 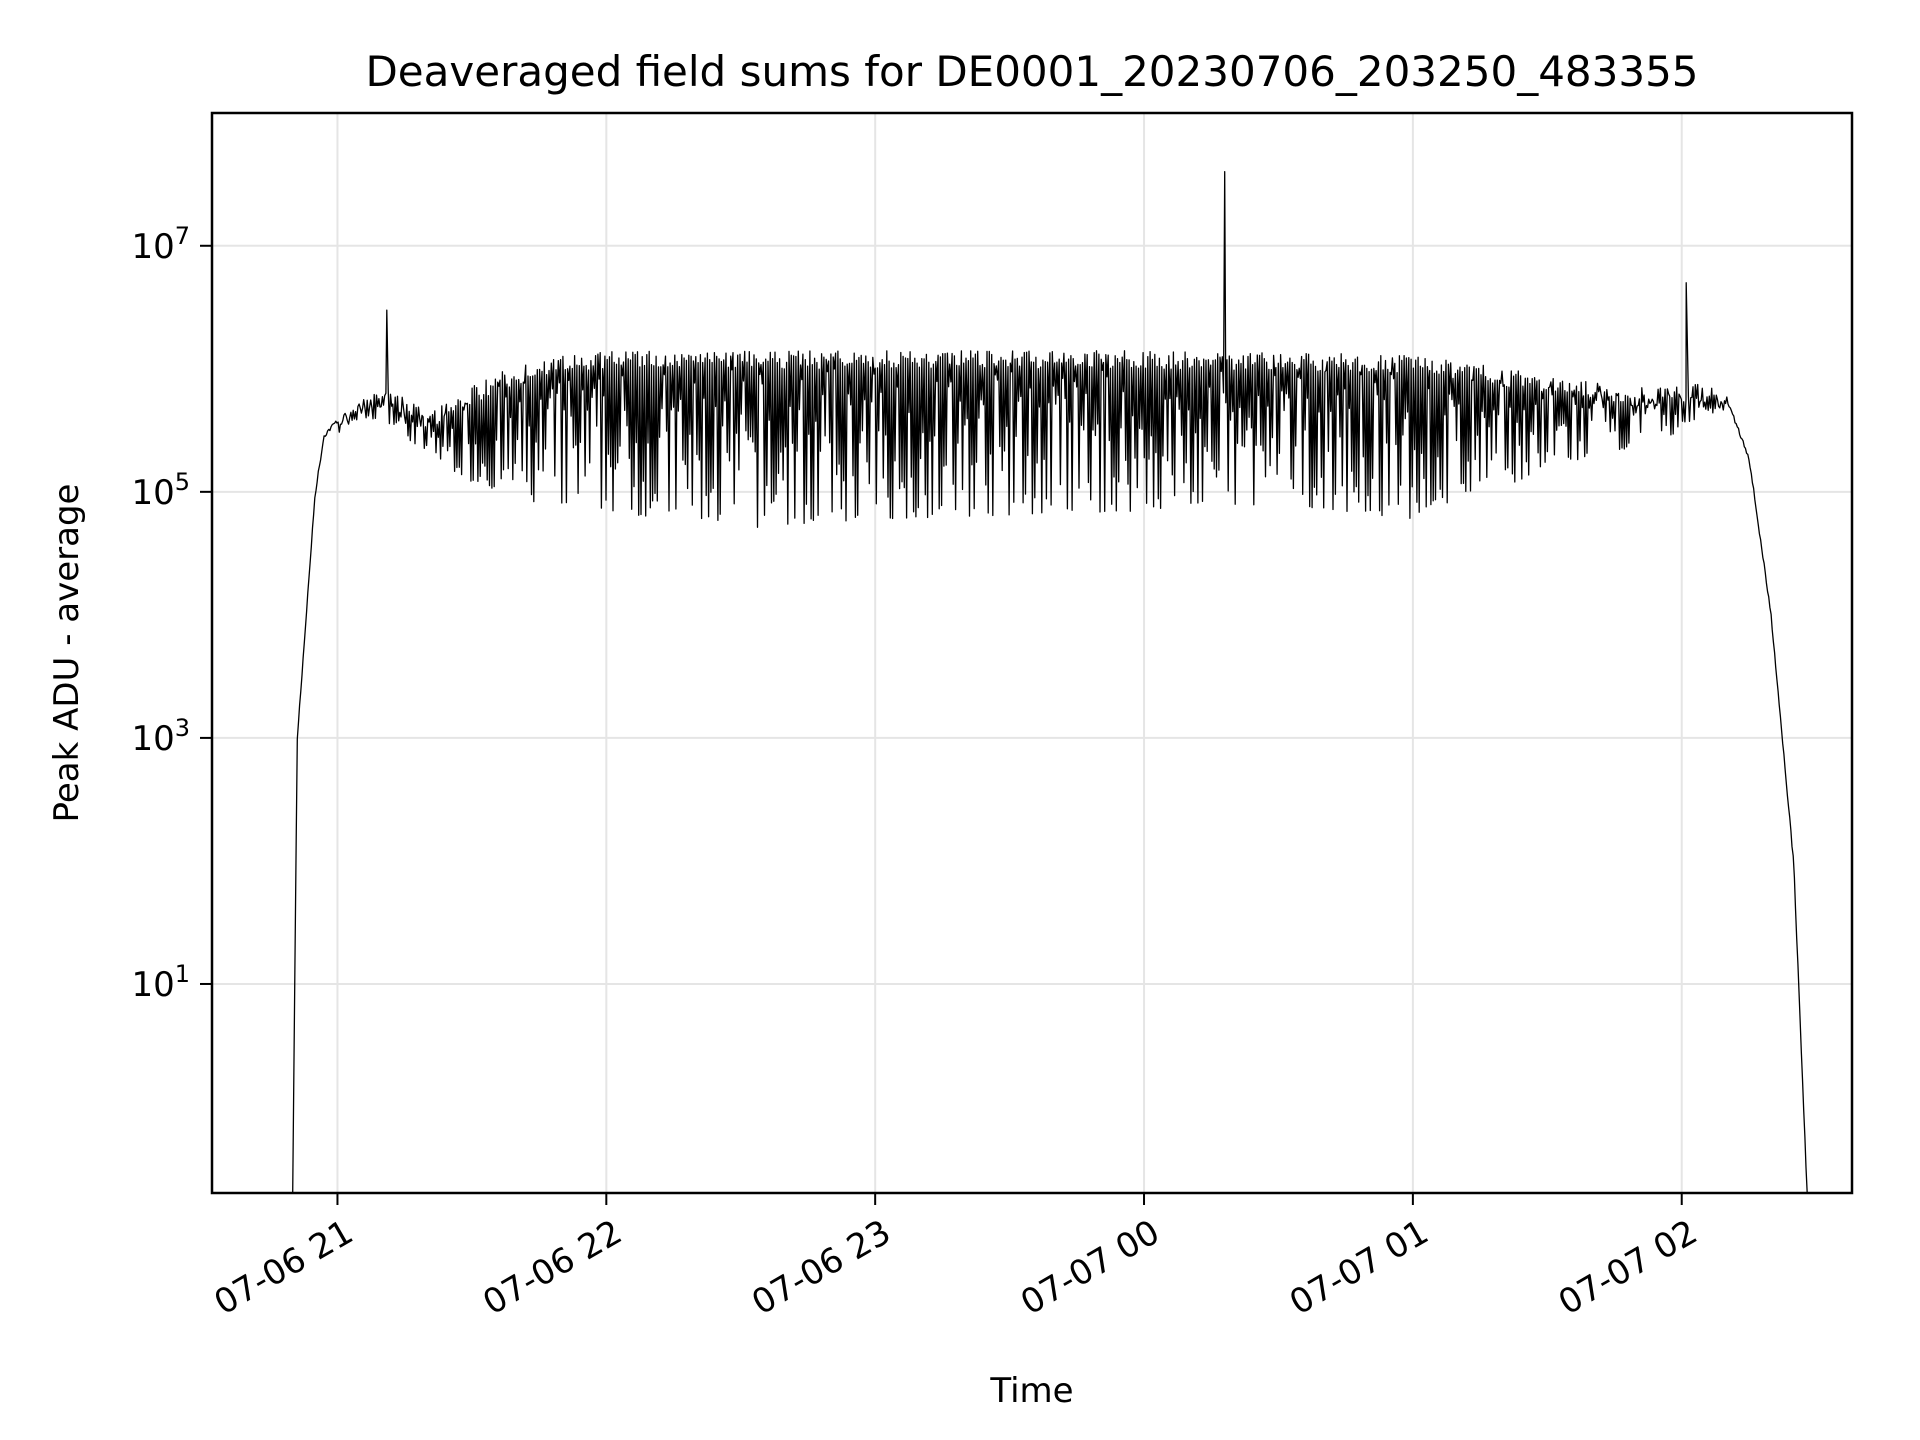 What do you see at coordinates (160, 736) in the screenshot?
I see `y-tick-label: 10³` at bounding box center [160, 736].